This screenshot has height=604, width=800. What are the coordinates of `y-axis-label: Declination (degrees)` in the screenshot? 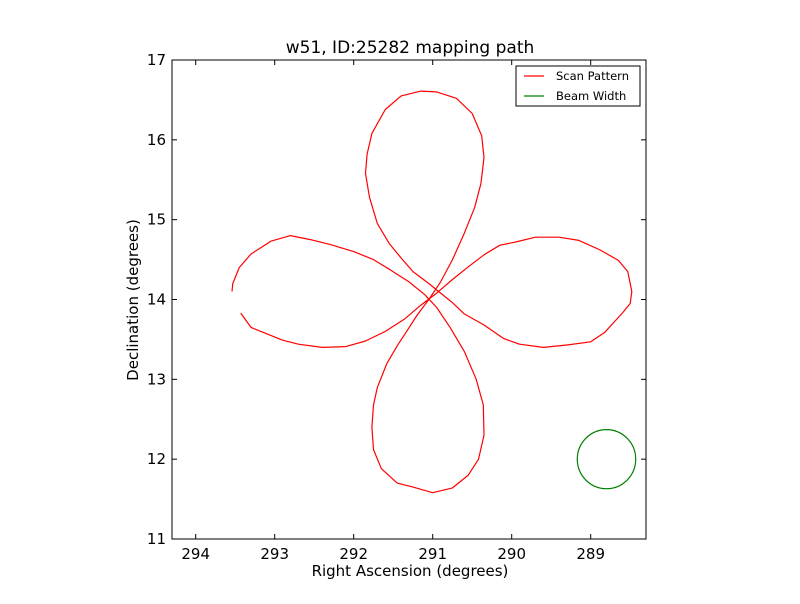 It's located at (133, 300).